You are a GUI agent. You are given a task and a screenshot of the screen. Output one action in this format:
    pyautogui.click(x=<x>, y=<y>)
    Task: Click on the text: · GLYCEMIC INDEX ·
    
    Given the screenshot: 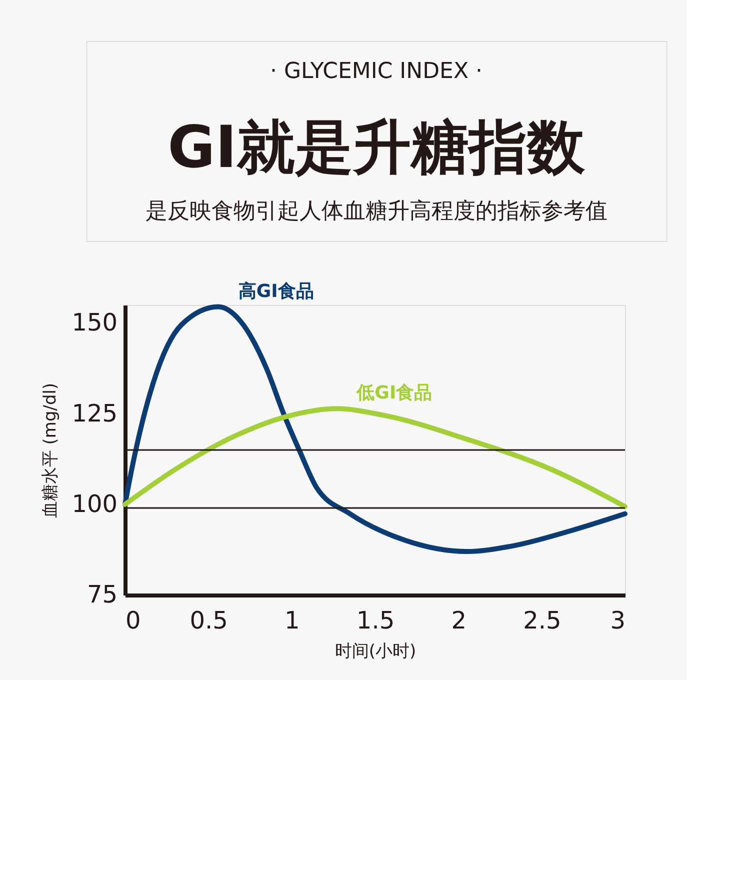 What is the action you would take?
    pyautogui.click(x=376, y=71)
    